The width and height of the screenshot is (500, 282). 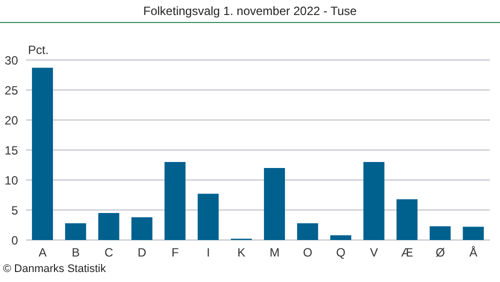 I want to click on x-tick-label: A, so click(x=42, y=253).